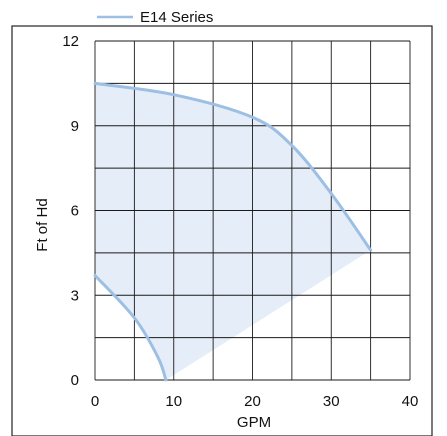 This screenshot has height=436, width=447. Describe the element at coordinates (95, 401) in the screenshot. I see `x-tick-label: 0` at that location.